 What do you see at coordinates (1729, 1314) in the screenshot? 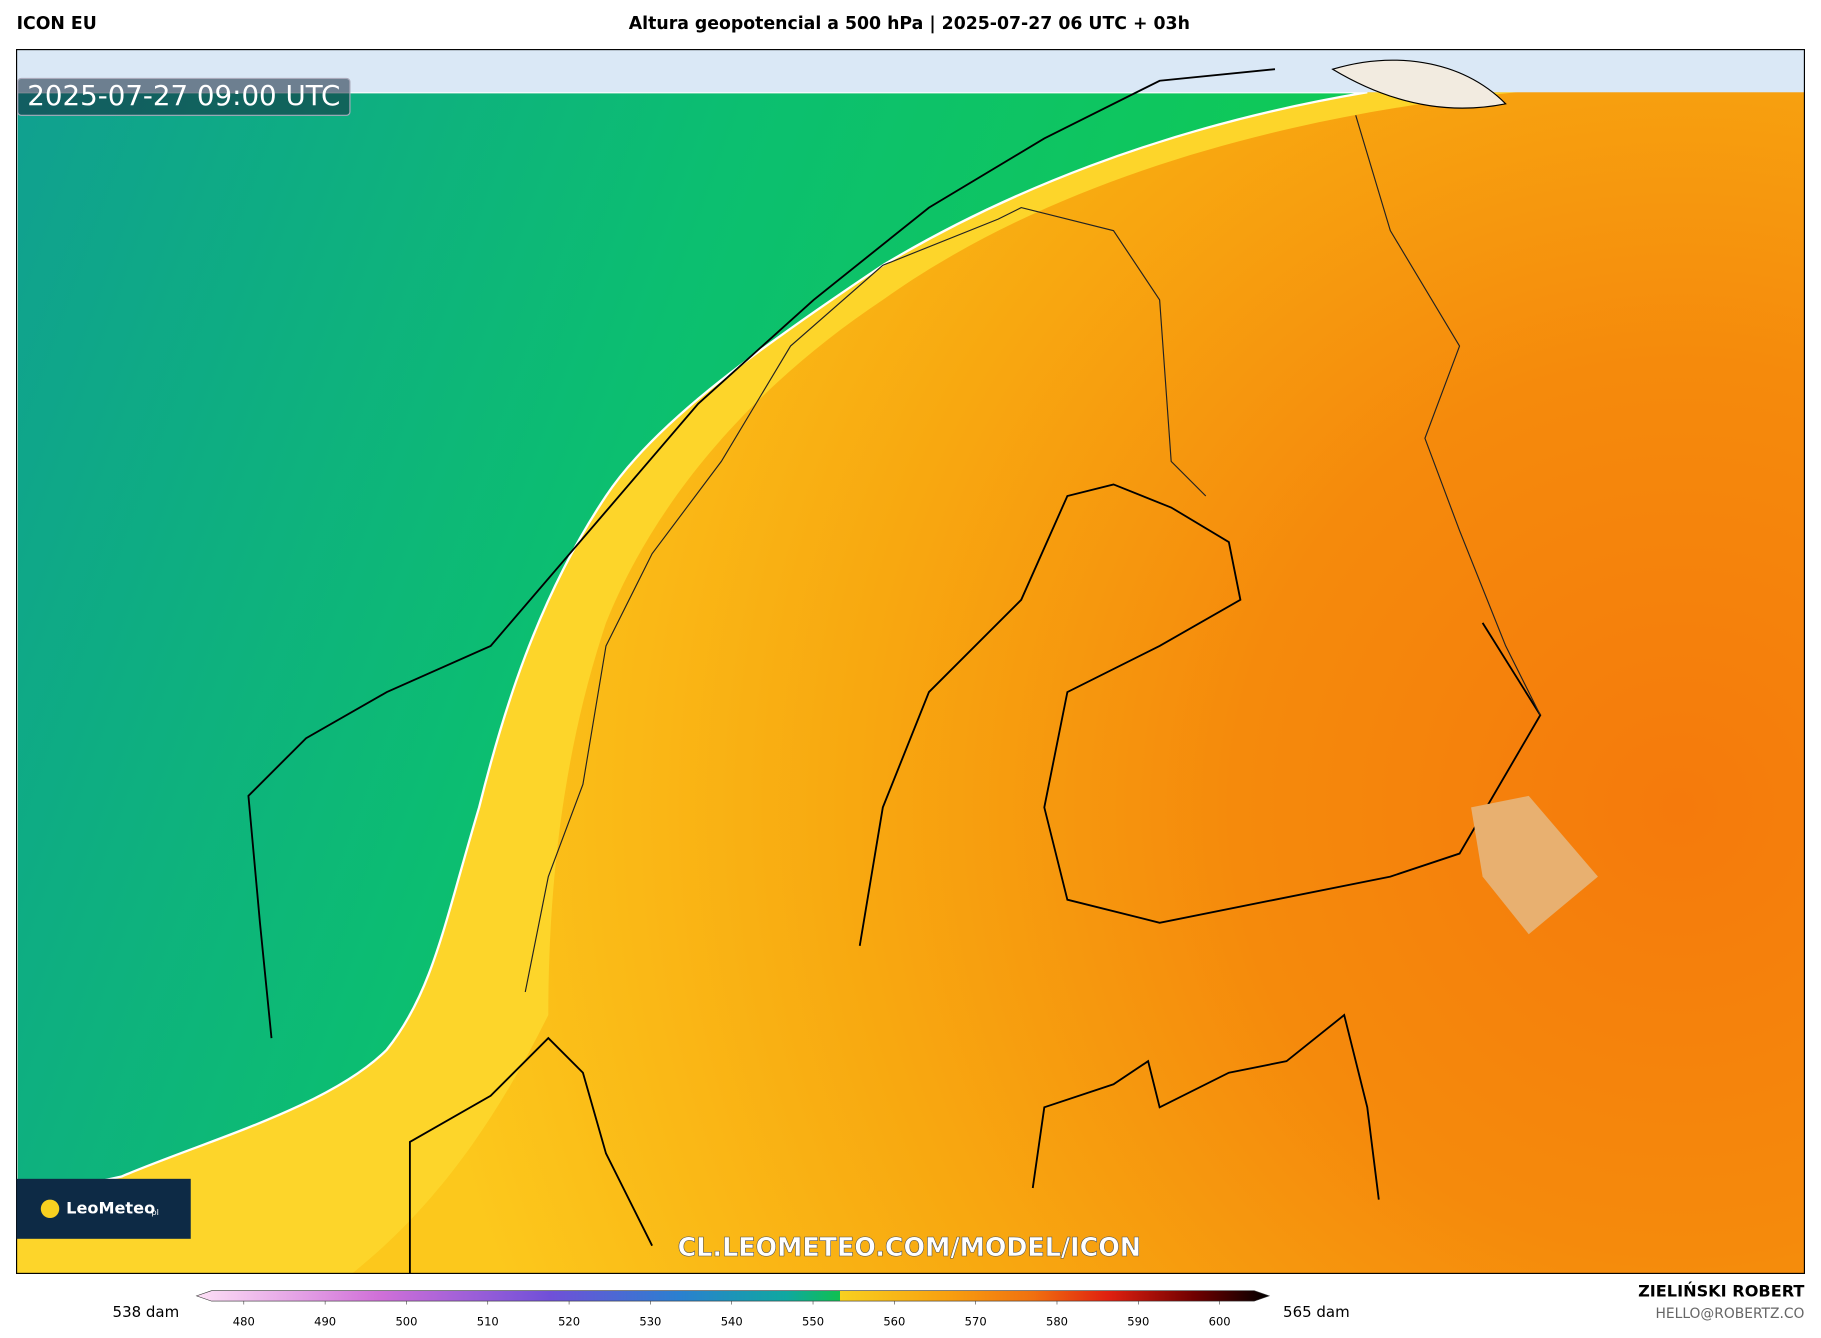
I see `email: HELLO@ROBERTZ.CO` at bounding box center [1729, 1314].